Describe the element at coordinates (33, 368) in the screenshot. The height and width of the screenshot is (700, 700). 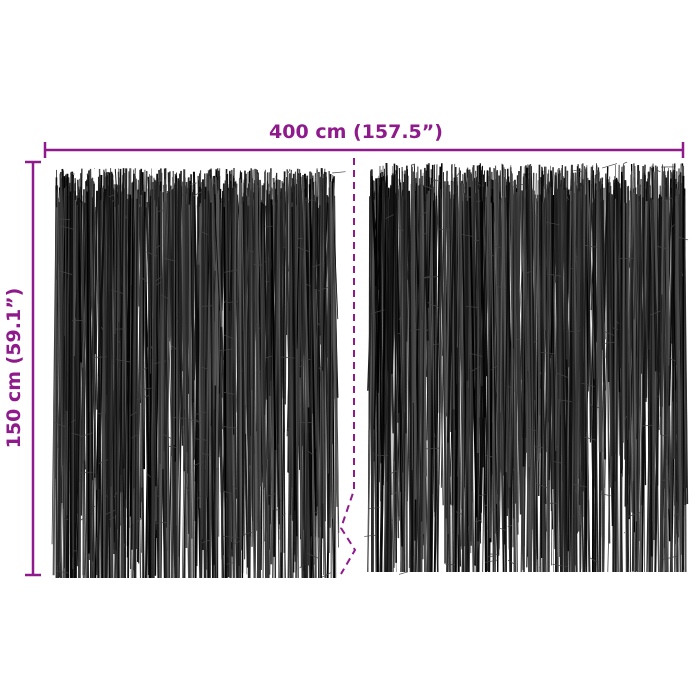
I see `height-dimension-line` at that location.